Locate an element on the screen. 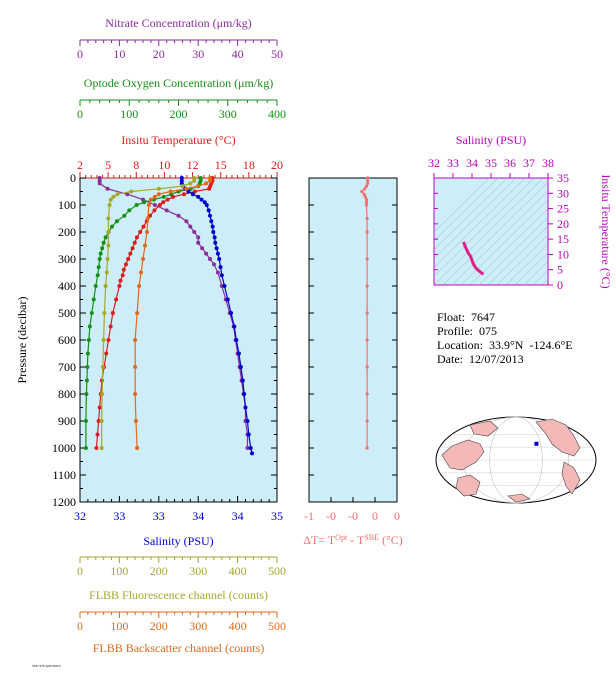  pressure-axis-tick-label: 300 is located at coordinates (67, 259).